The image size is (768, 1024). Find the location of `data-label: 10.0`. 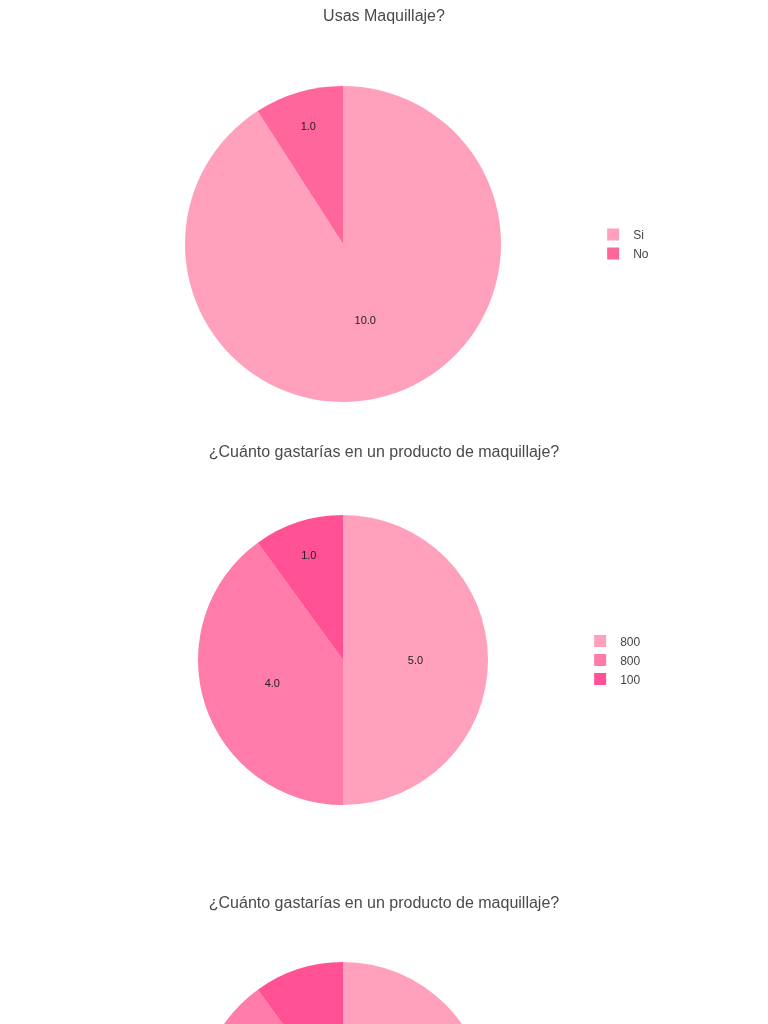

data-label: 10.0 is located at coordinates (365, 319).